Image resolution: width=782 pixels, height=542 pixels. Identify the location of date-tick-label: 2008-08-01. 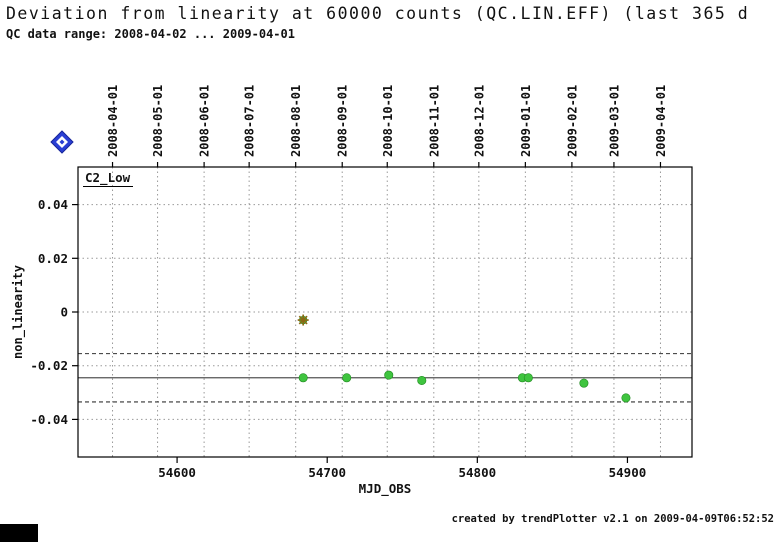
(296, 121).